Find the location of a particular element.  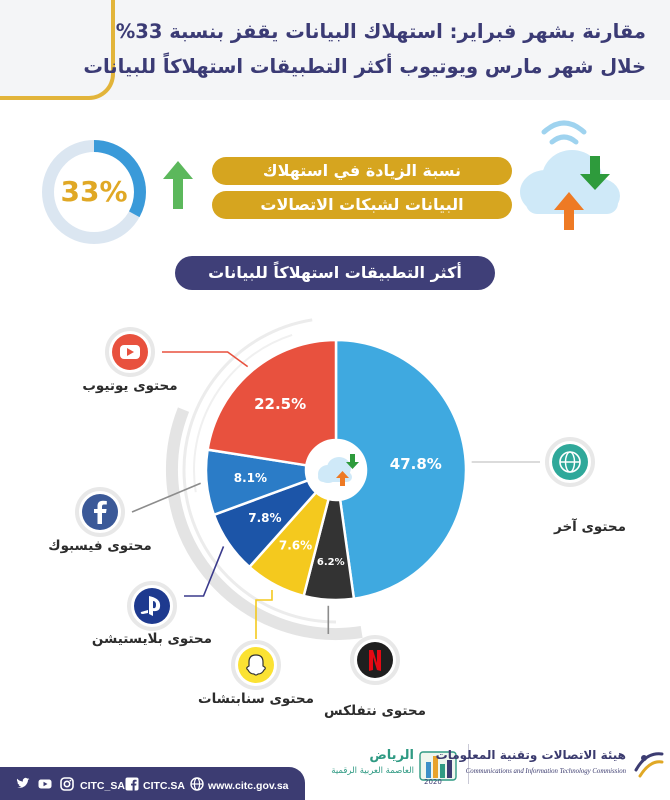

increase-label-line-2: البيانات لشبكات الاتصالات is located at coordinates (362, 205).